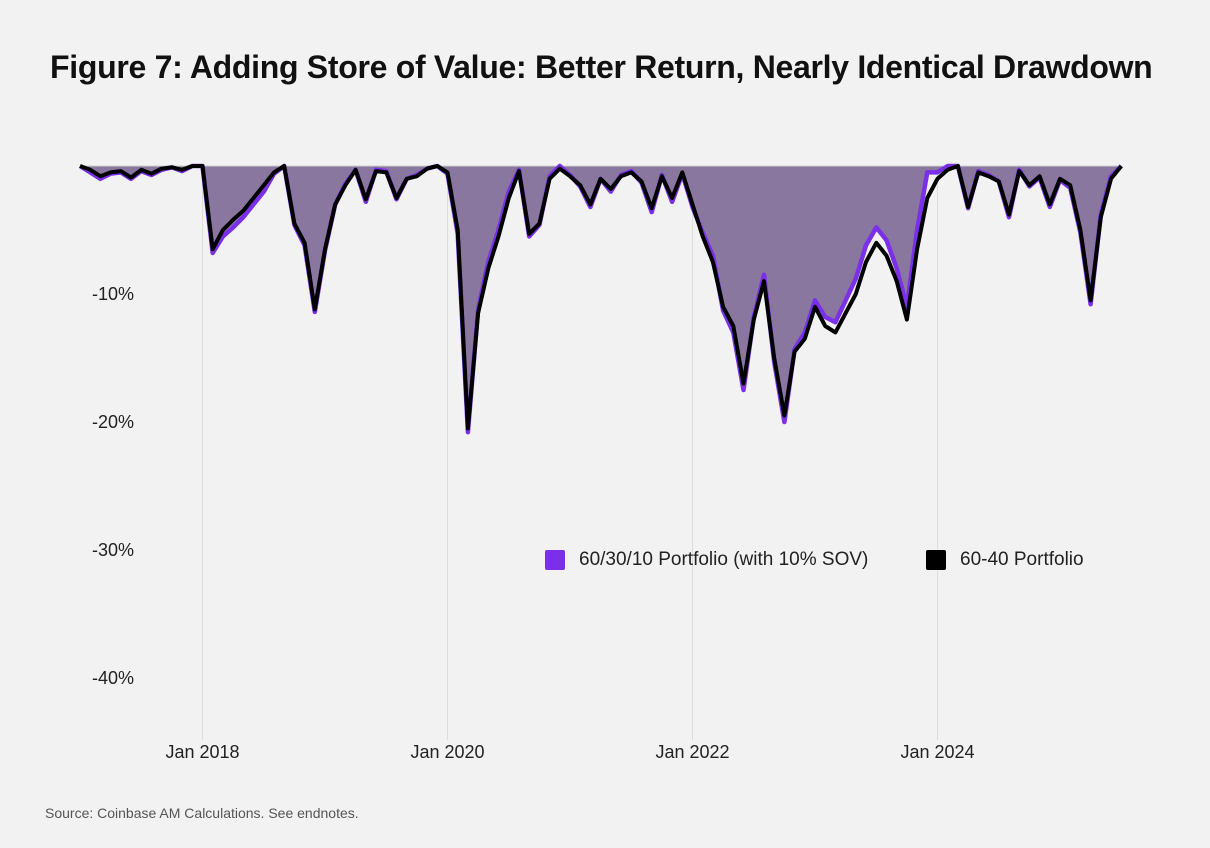 This screenshot has width=1210, height=848. Describe the element at coordinates (692, 752) in the screenshot. I see `x-tick-label: Jan 2022` at that location.